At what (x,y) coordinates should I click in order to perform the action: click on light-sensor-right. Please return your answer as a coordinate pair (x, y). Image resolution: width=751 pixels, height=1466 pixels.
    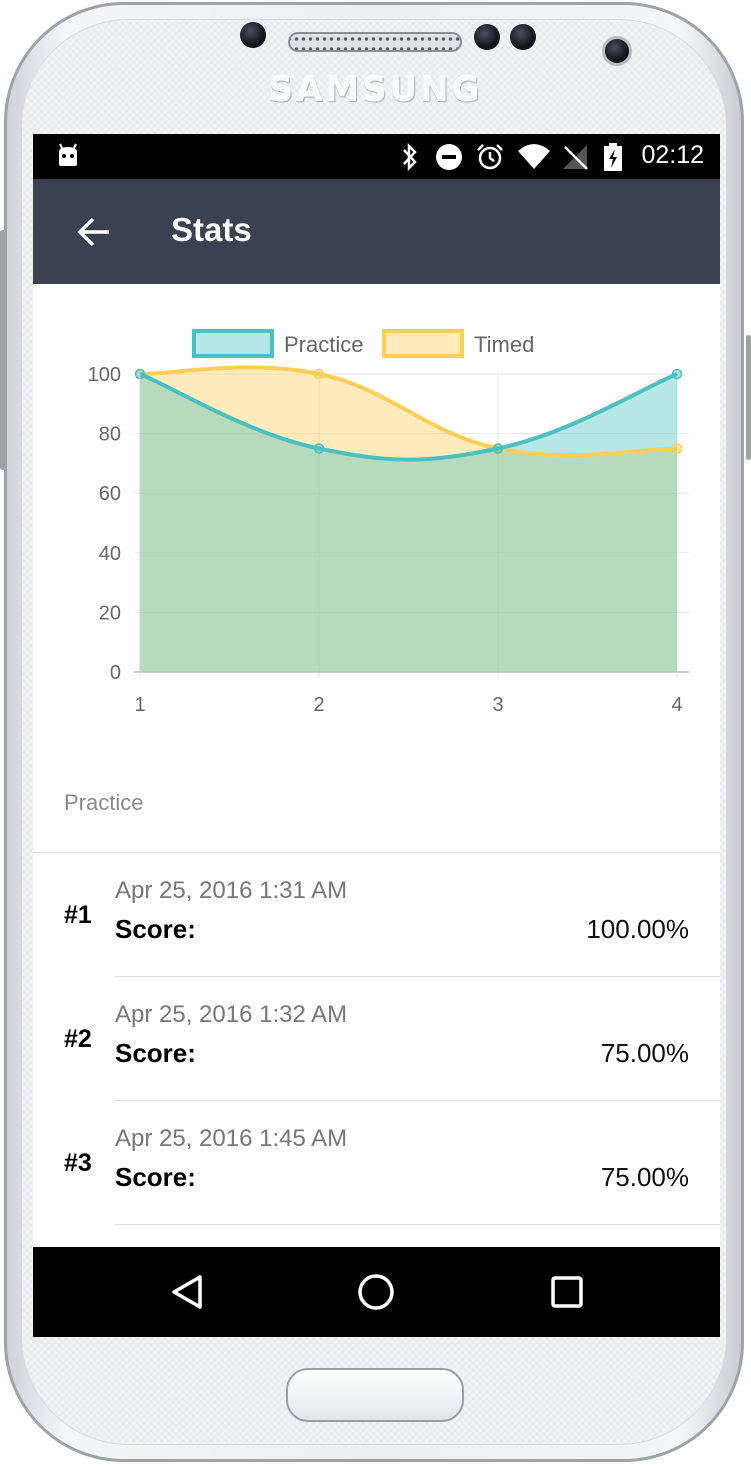
    Looking at the image, I should click on (523, 37).